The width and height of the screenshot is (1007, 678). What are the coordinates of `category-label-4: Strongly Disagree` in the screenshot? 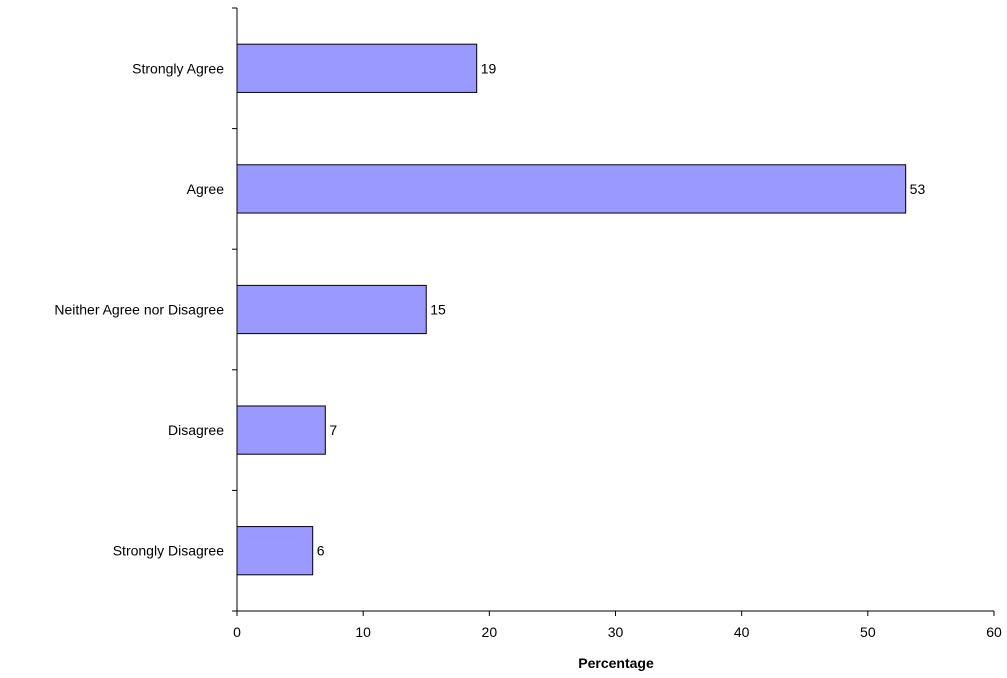 It's located at (168, 551).